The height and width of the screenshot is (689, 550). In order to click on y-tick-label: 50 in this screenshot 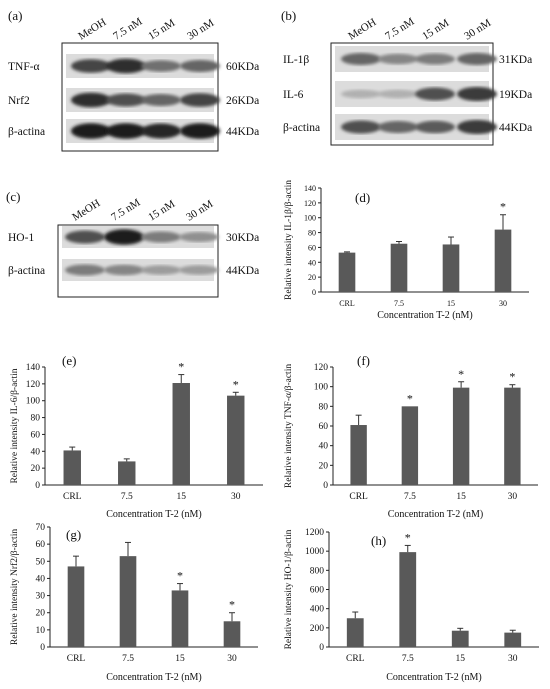, I will do `click(41, 562)`.